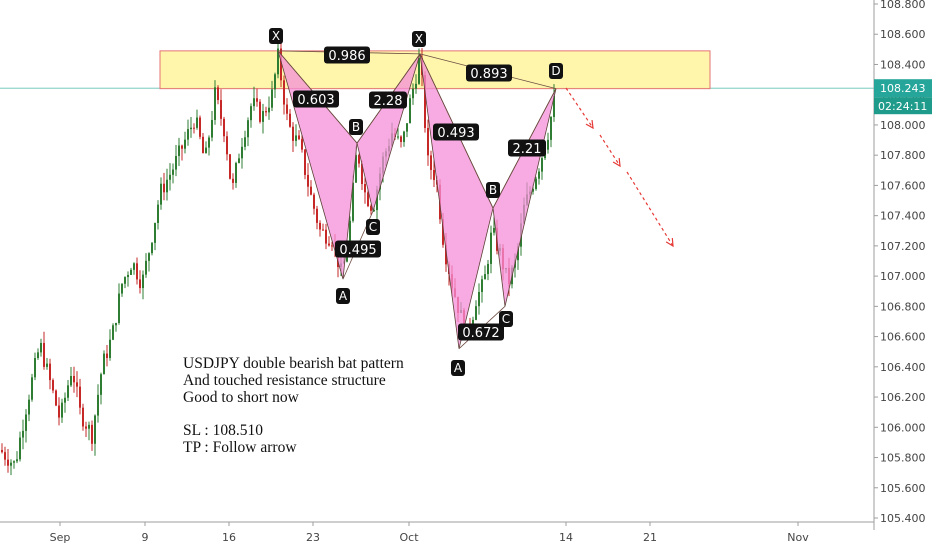 This screenshot has width=932, height=550. Describe the element at coordinates (316, 99) in the screenshot. I see `p1-ratio-xab-bg` at that location.